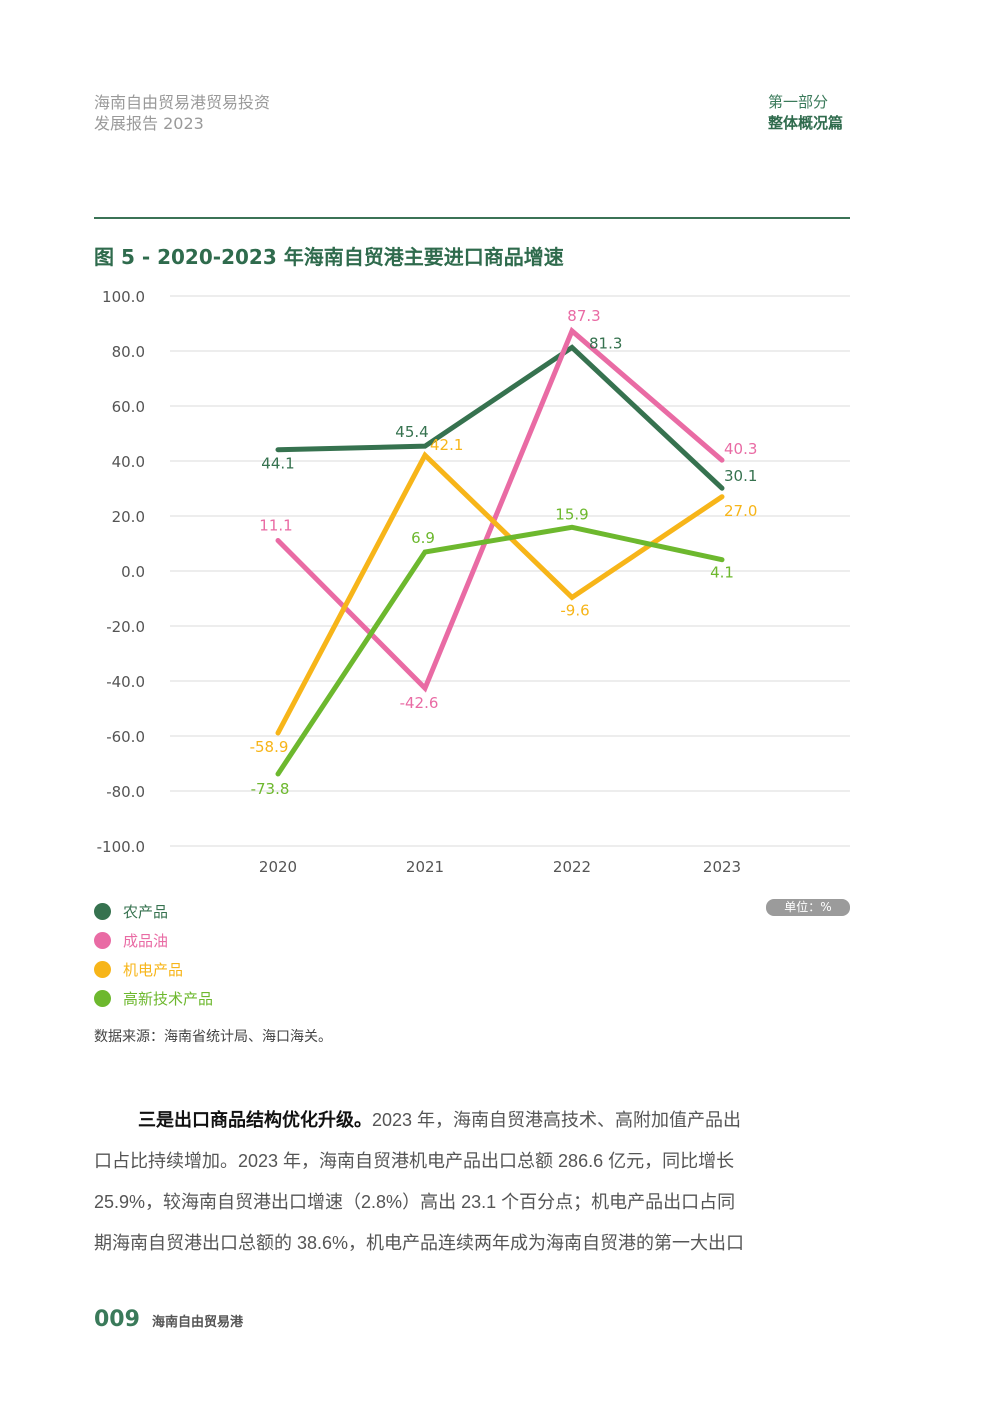 This screenshot has width=992, height=1403. Describe the element at coordinates (125, 792) in the screenshot. I see `y-tick-label: -80.0` at that location.